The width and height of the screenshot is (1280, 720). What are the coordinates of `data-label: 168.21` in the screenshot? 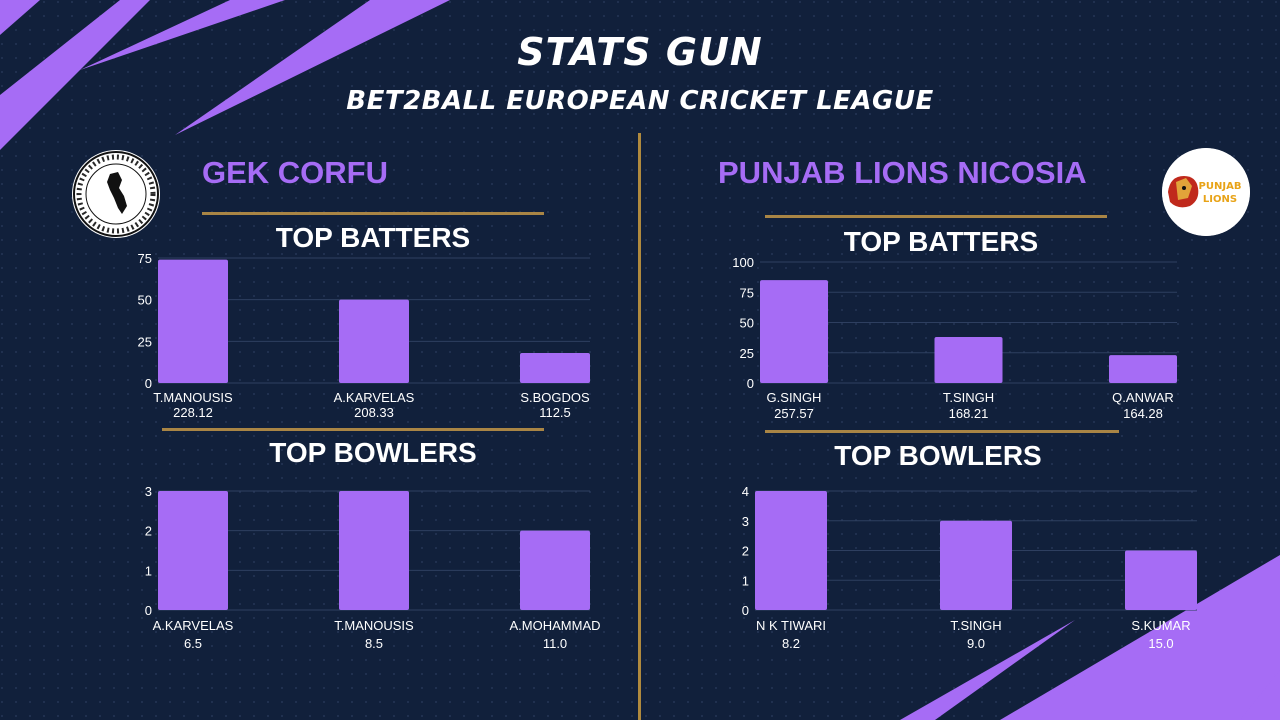 It's located at (969, 413).